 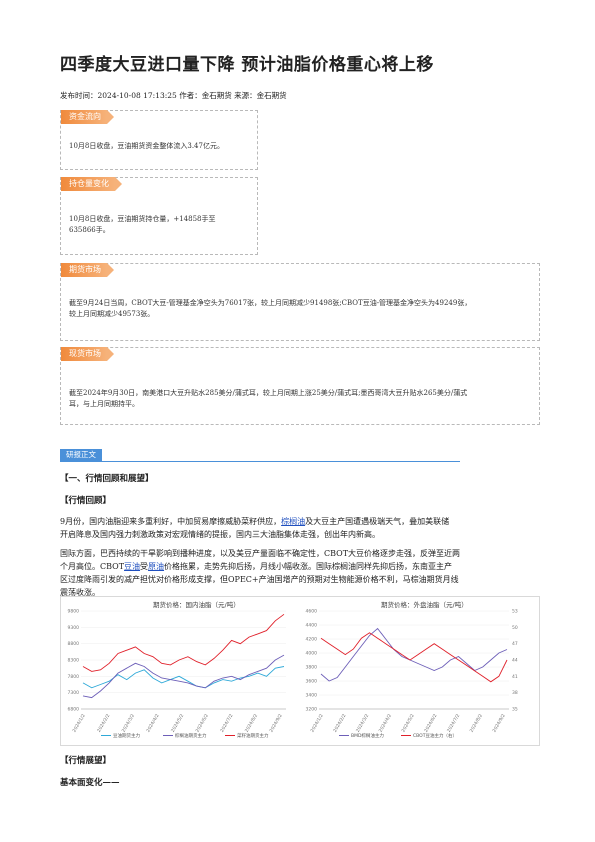 What do you see at coordinates (74, 661) in the screenshot?
I see `chart-1-y-tick: 8300` at bounding box center [74, 661].